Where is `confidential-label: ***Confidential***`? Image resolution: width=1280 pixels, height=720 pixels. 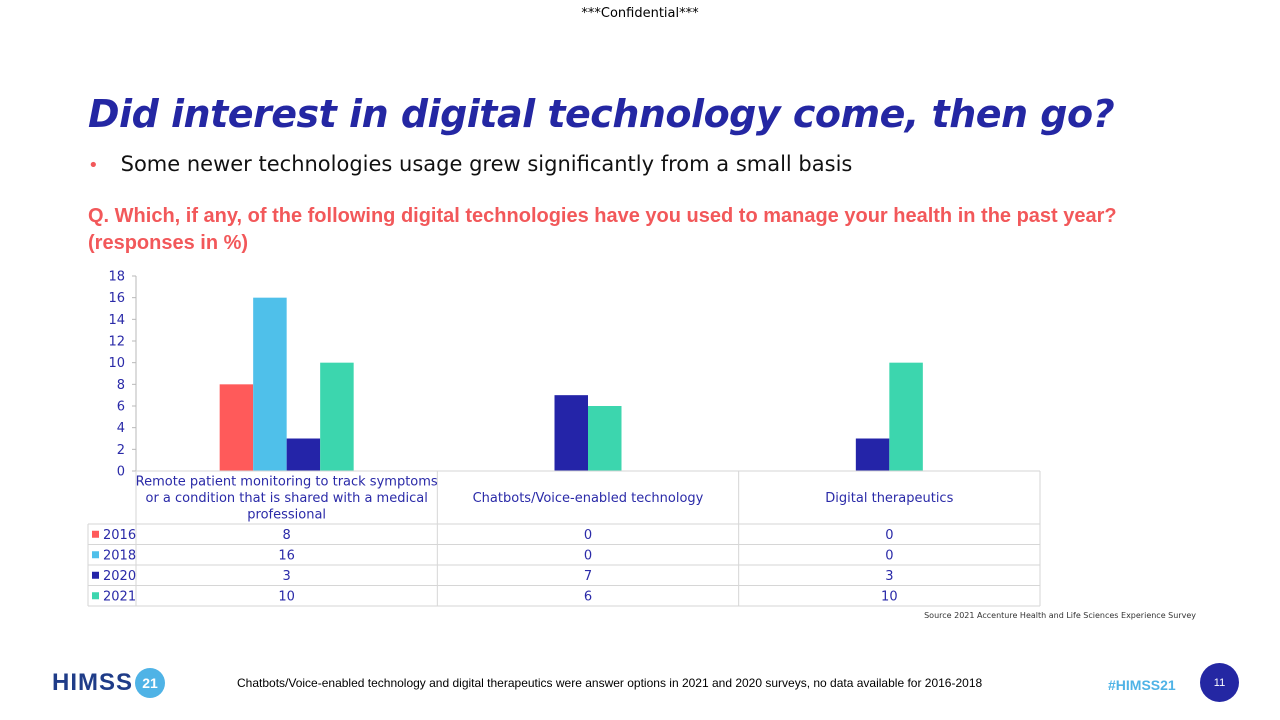 confidential-label: ***Confidential*** is located at coordinates (640, 13).